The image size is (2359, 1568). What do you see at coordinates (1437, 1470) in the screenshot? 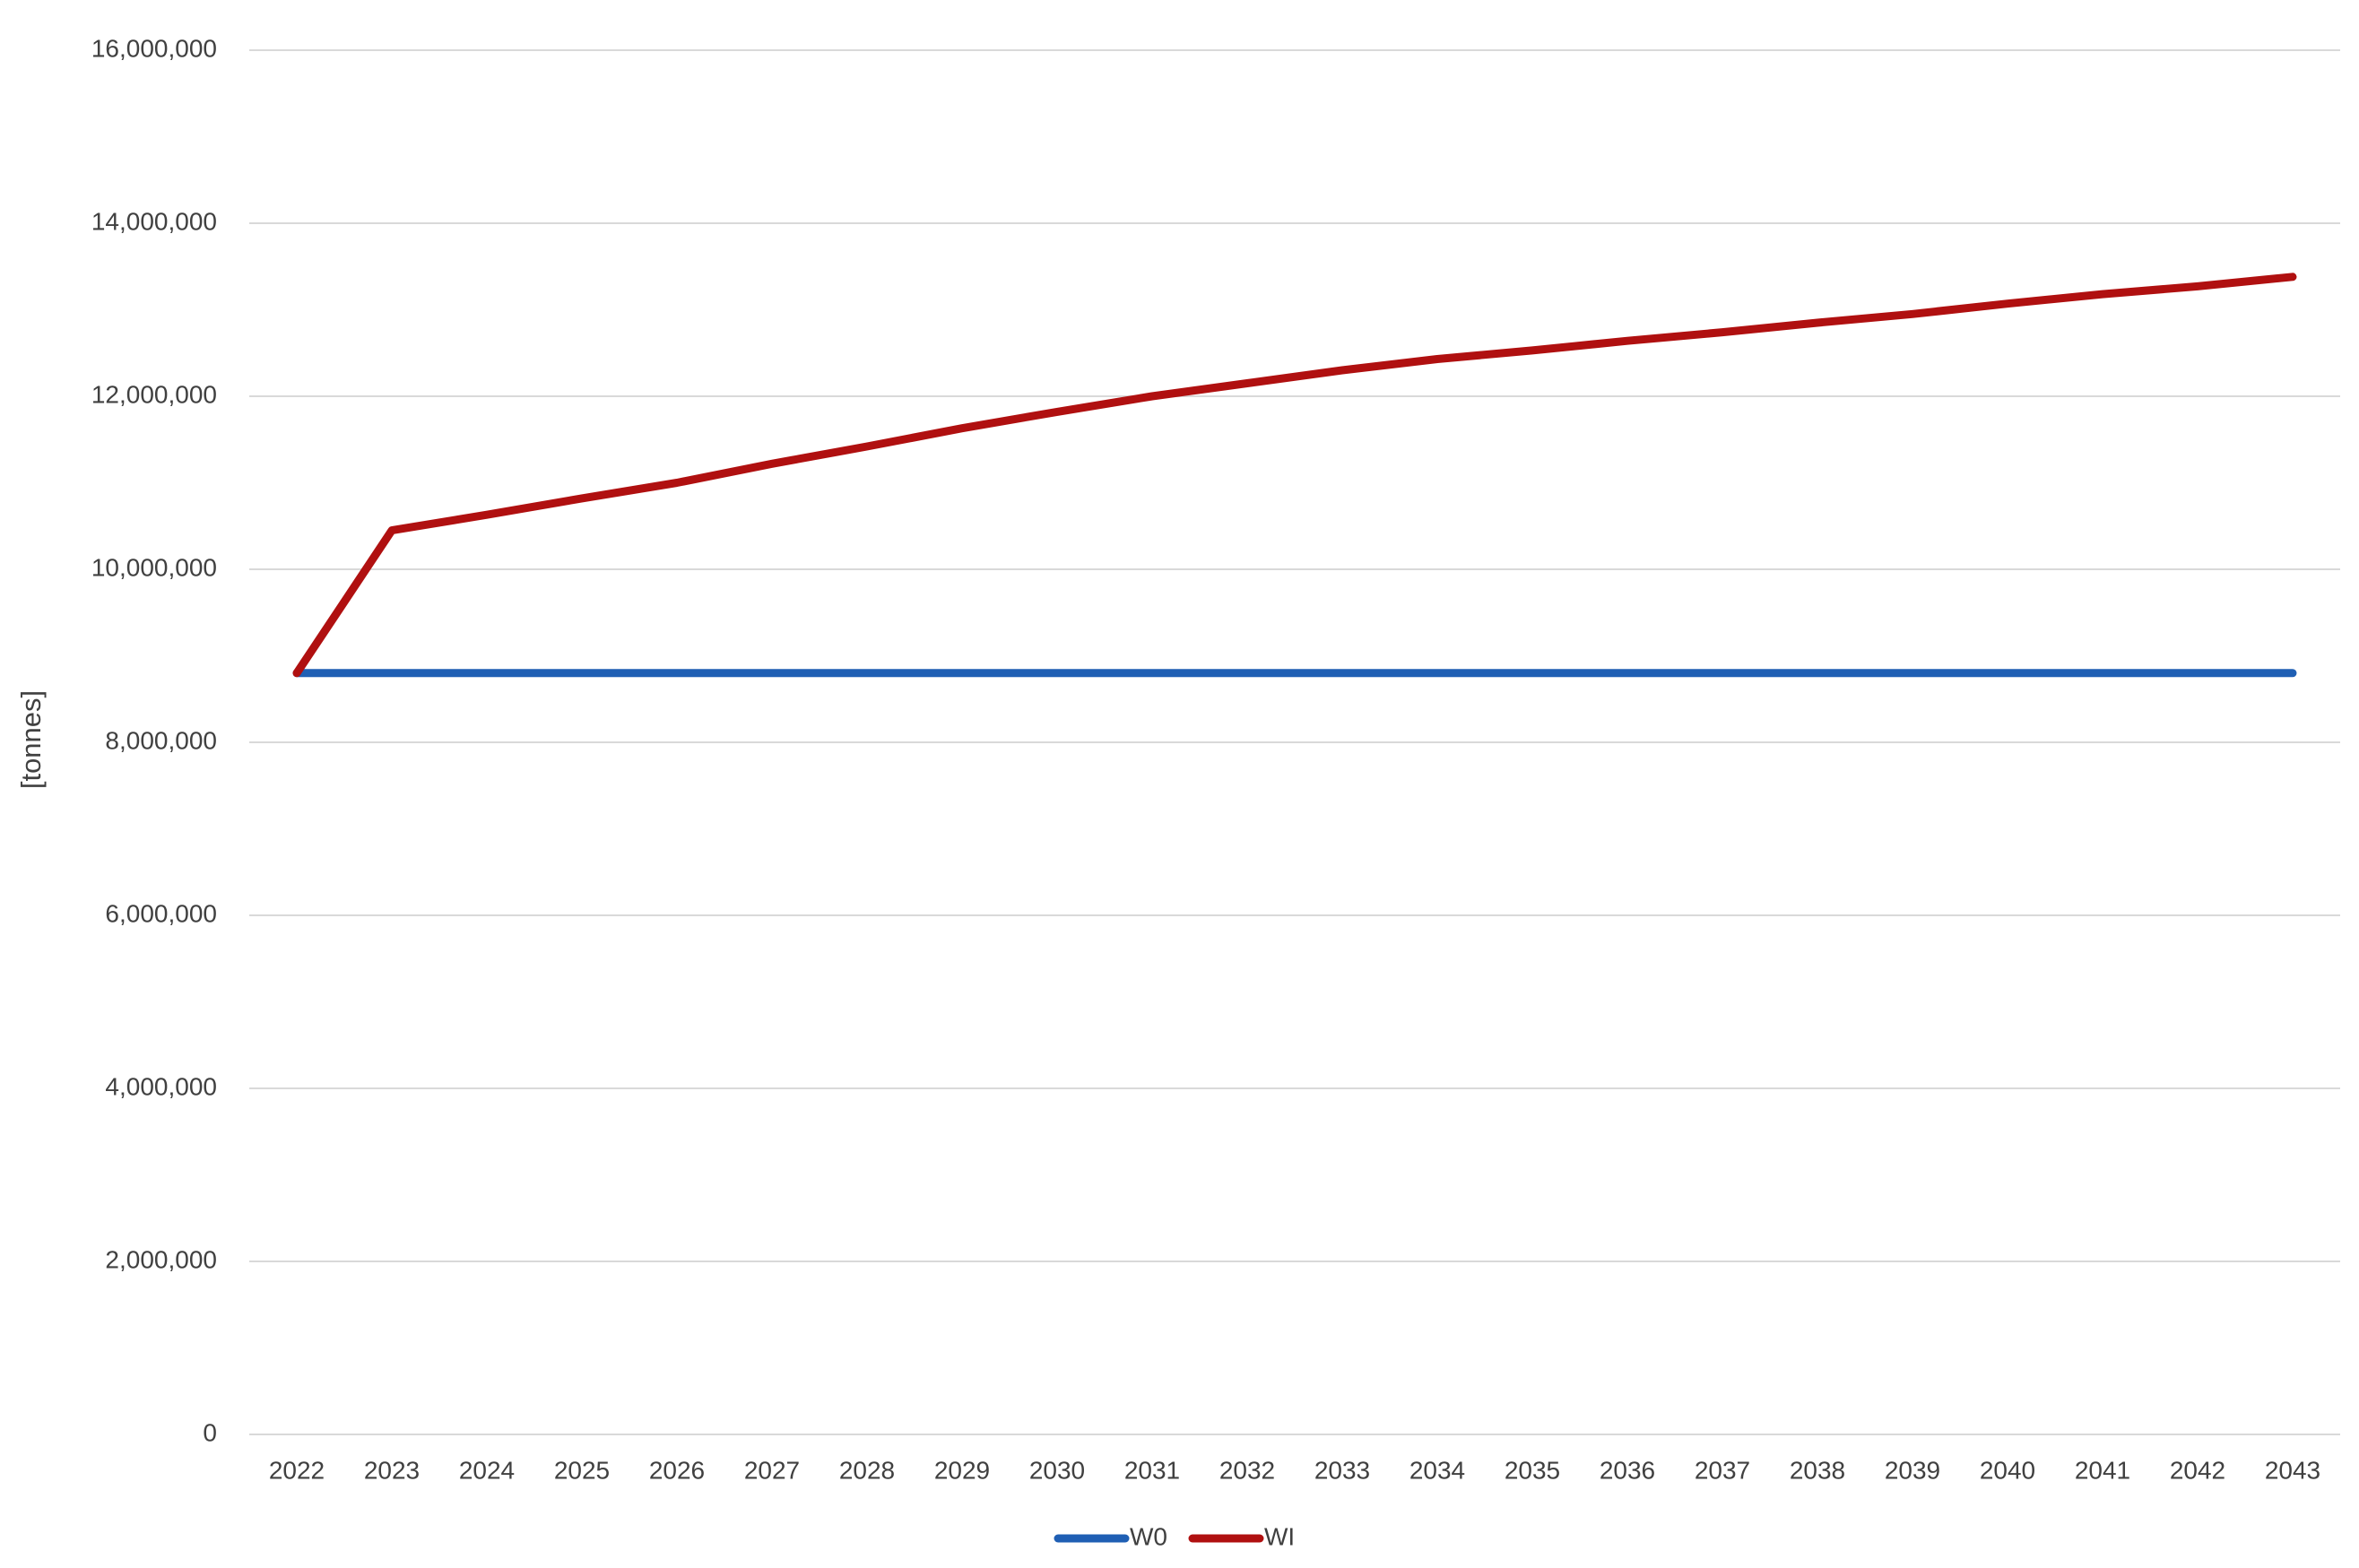
I see `x-tick-label: 2034` at bounding box center [1437, 1470].